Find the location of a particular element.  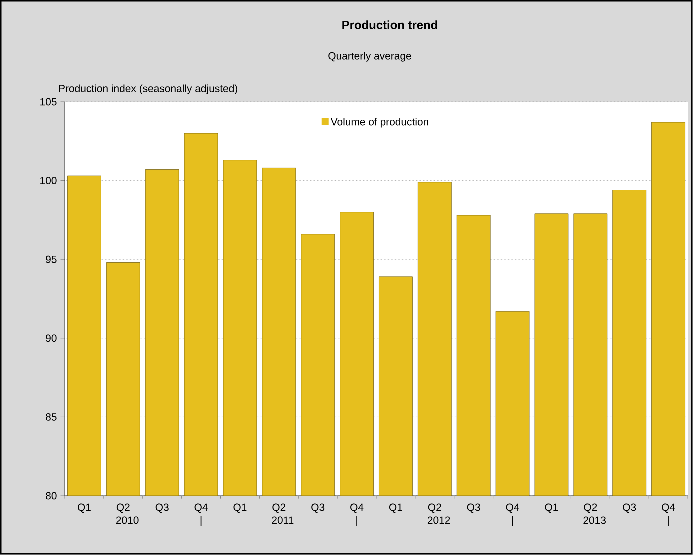

y-tick-label: 100 is located at coordinates (48, 181).